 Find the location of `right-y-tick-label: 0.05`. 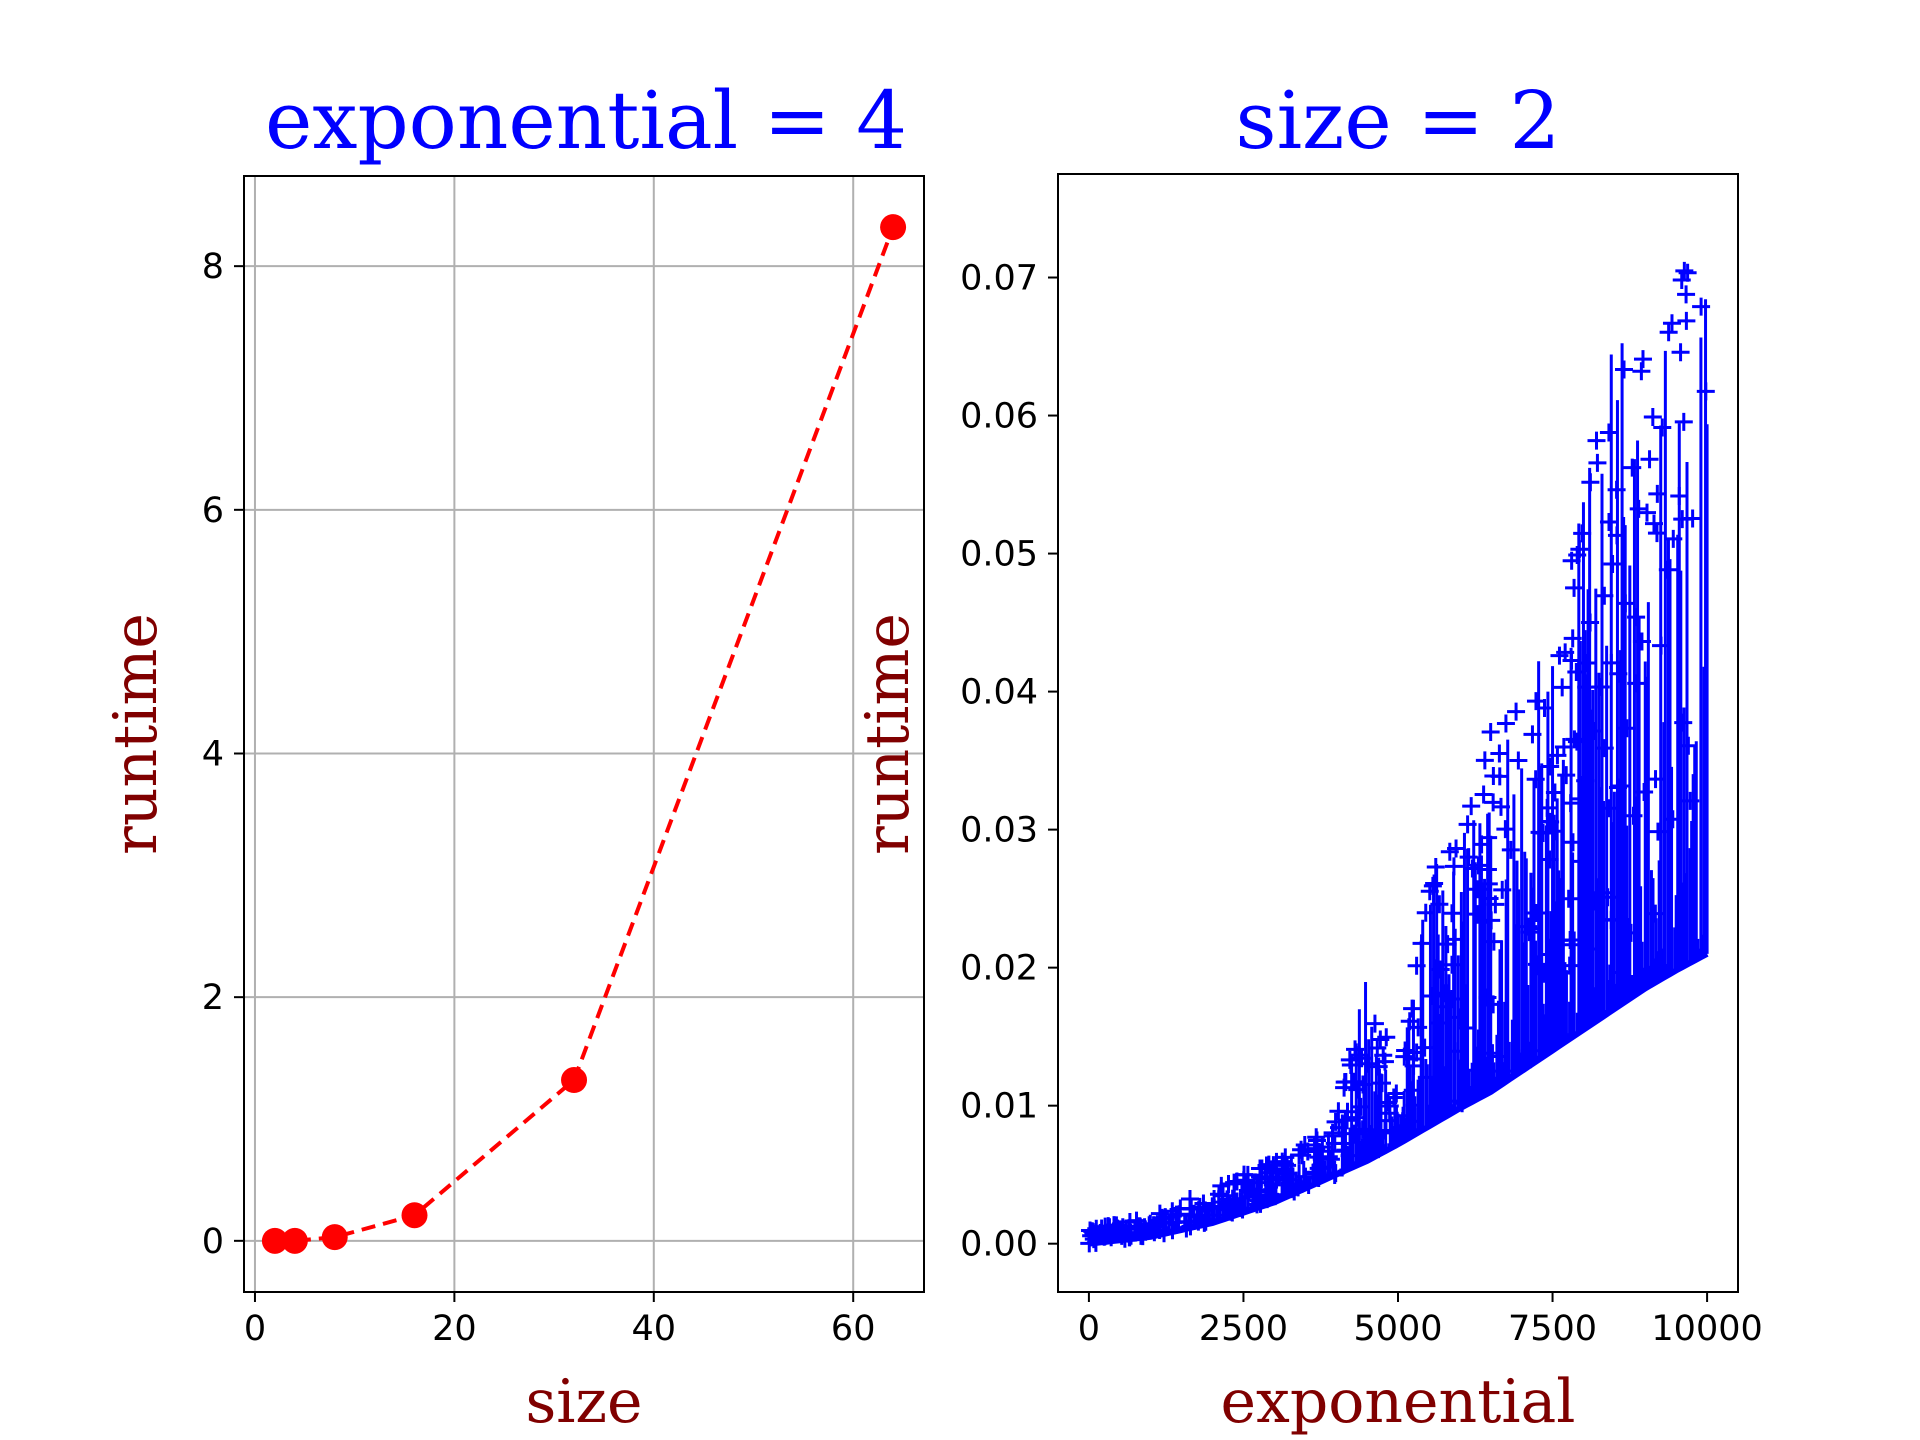

right-y-tick-label: 0.05 is located at coordinates (999, 555).